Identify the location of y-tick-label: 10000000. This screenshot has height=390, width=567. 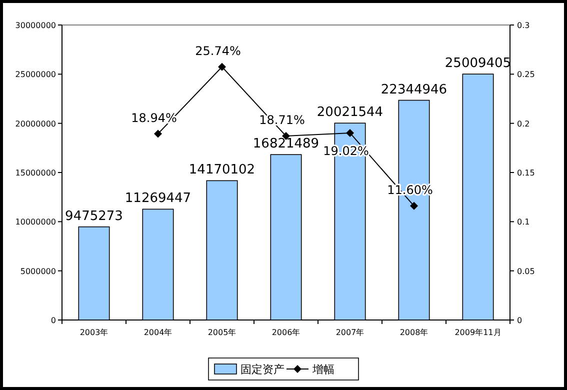
(35, 222).